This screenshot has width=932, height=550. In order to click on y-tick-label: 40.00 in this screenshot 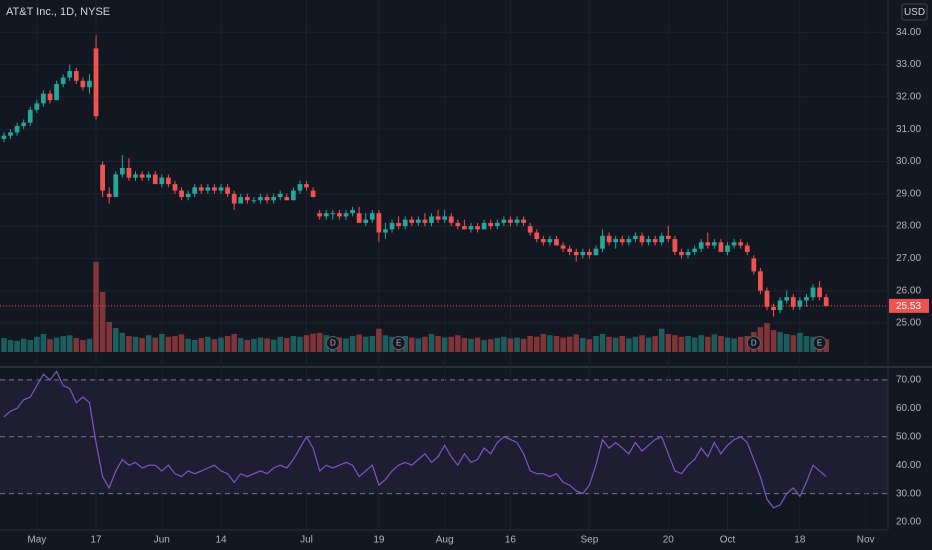, I will do `click(908, 465)`.